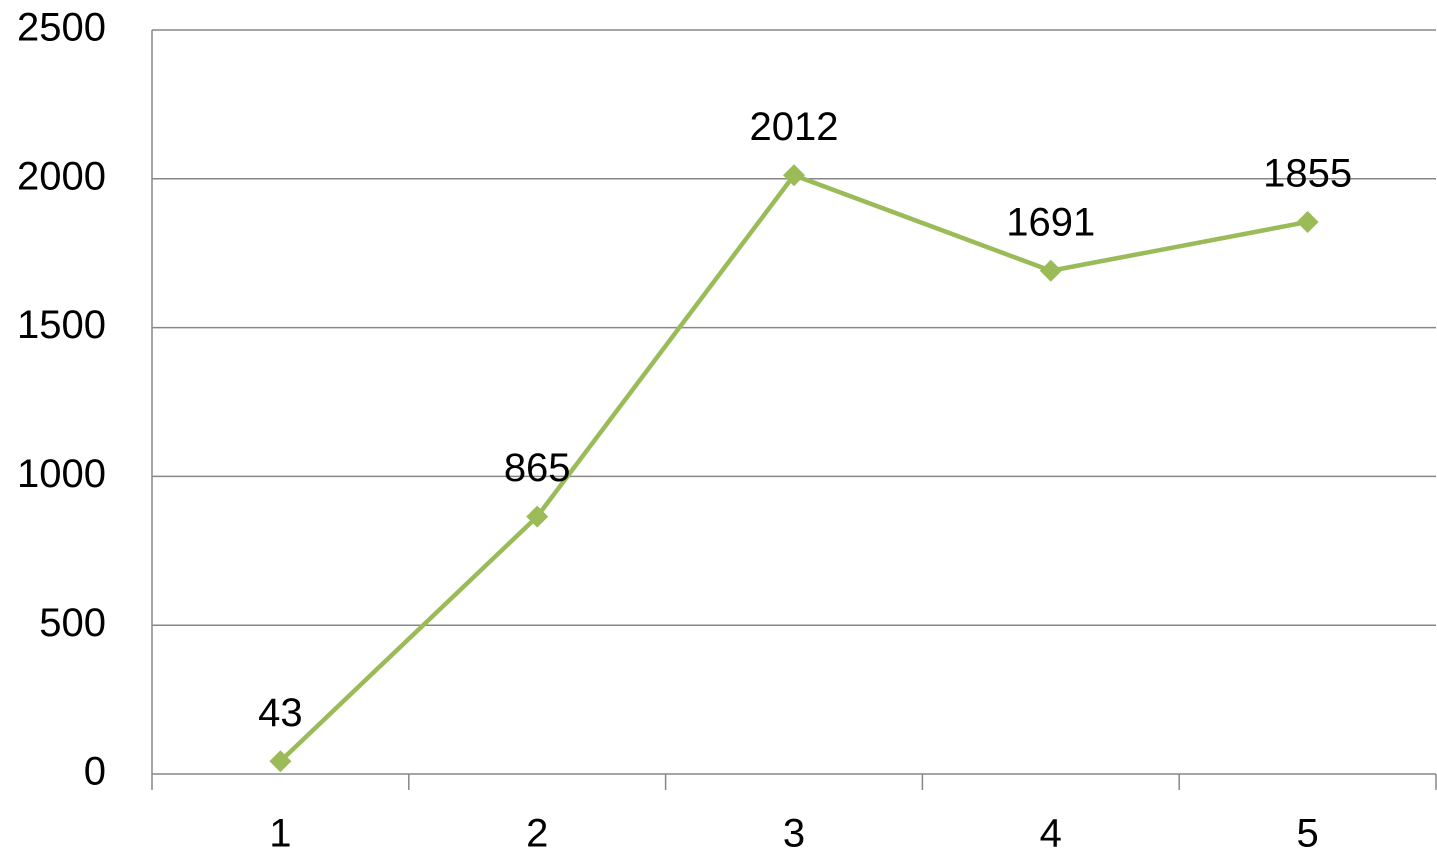 The image size is (1437, 857). Describe the element at coordinates (61, 474) in the screenshot. I see `y-tick-label: 1000` at that location.